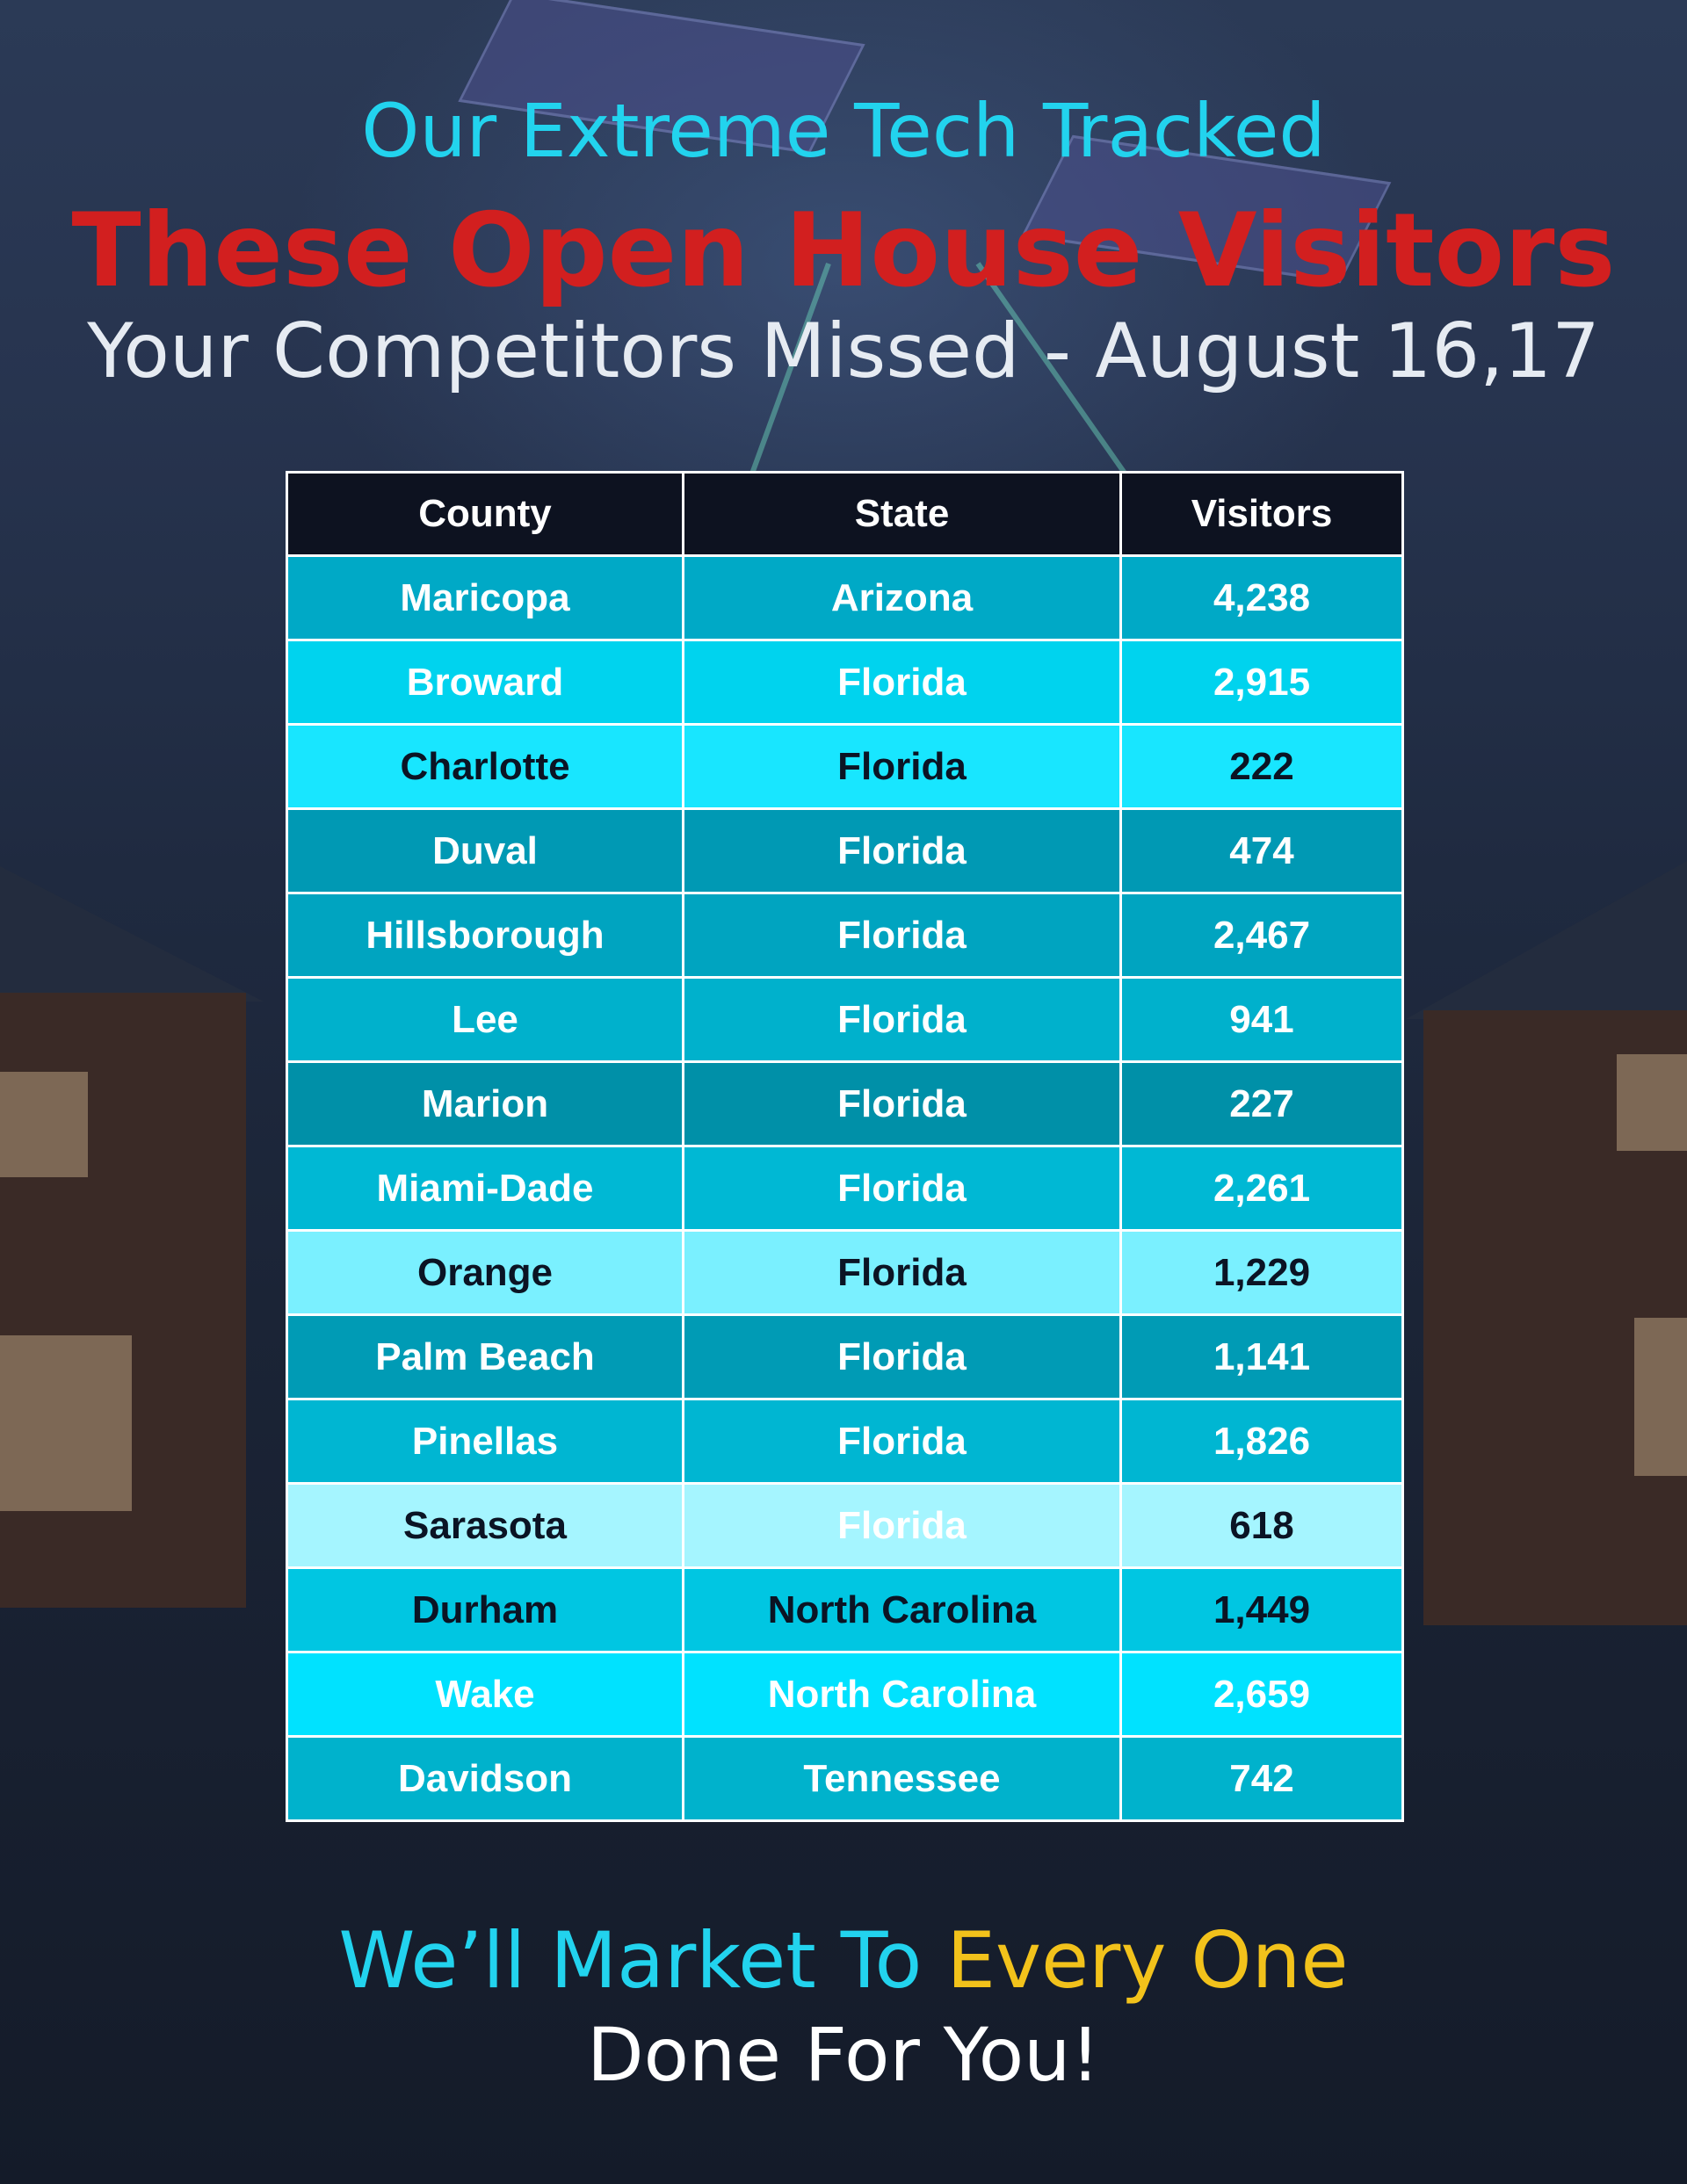 The image size is (1687, 2184). What do you see at coordinates (485, 1019) in the screenshot?
I see `county-cell: Lee` at bounding box center [485, 1019].